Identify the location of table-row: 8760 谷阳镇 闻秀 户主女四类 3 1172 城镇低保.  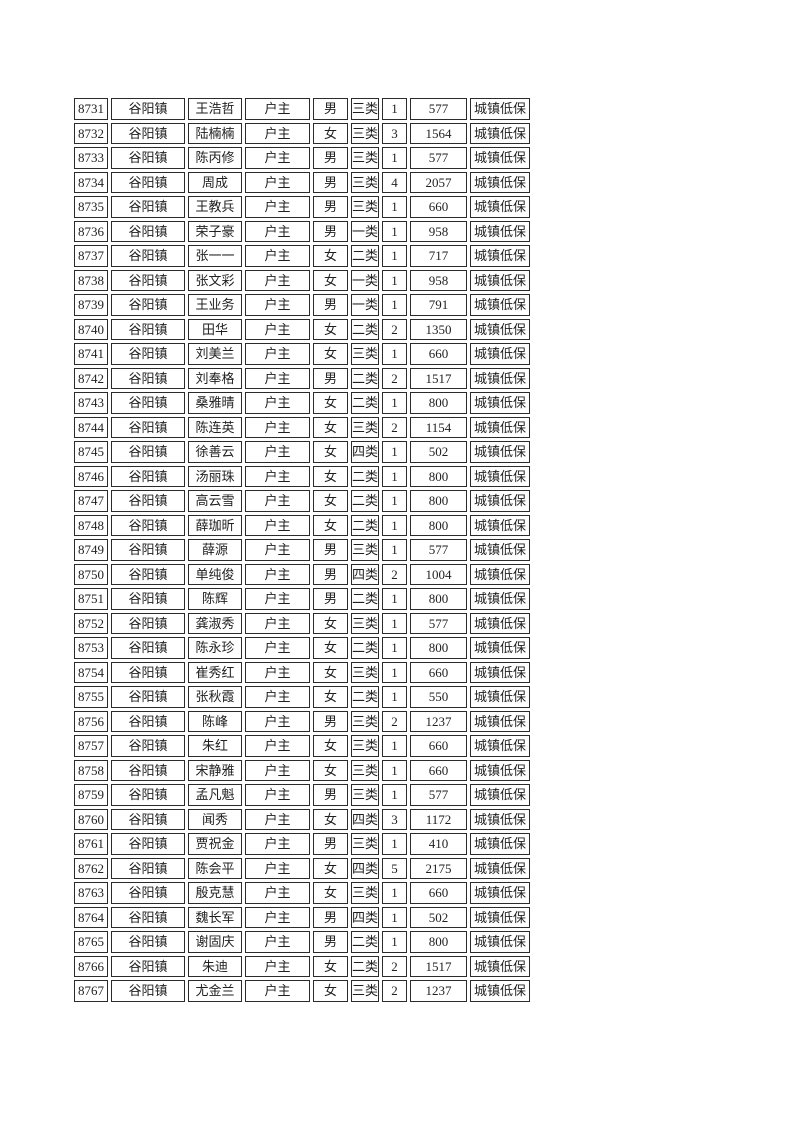
(302, 819).